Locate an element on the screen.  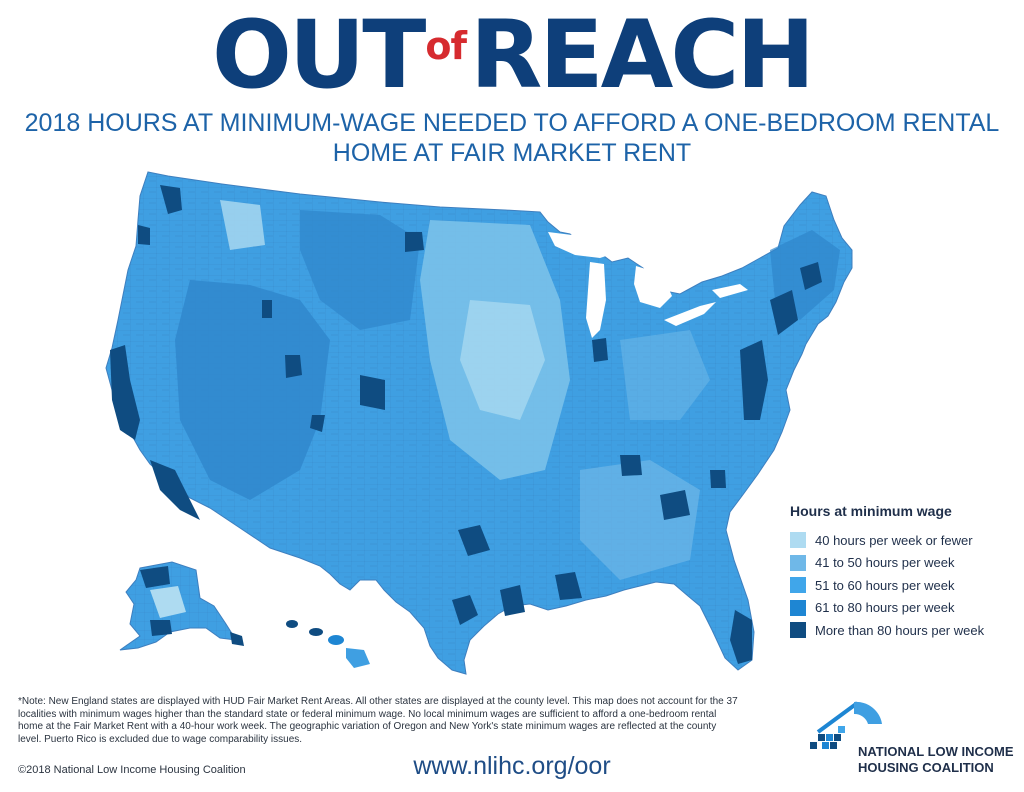
mountain-region is located at coordinates (360, 270).